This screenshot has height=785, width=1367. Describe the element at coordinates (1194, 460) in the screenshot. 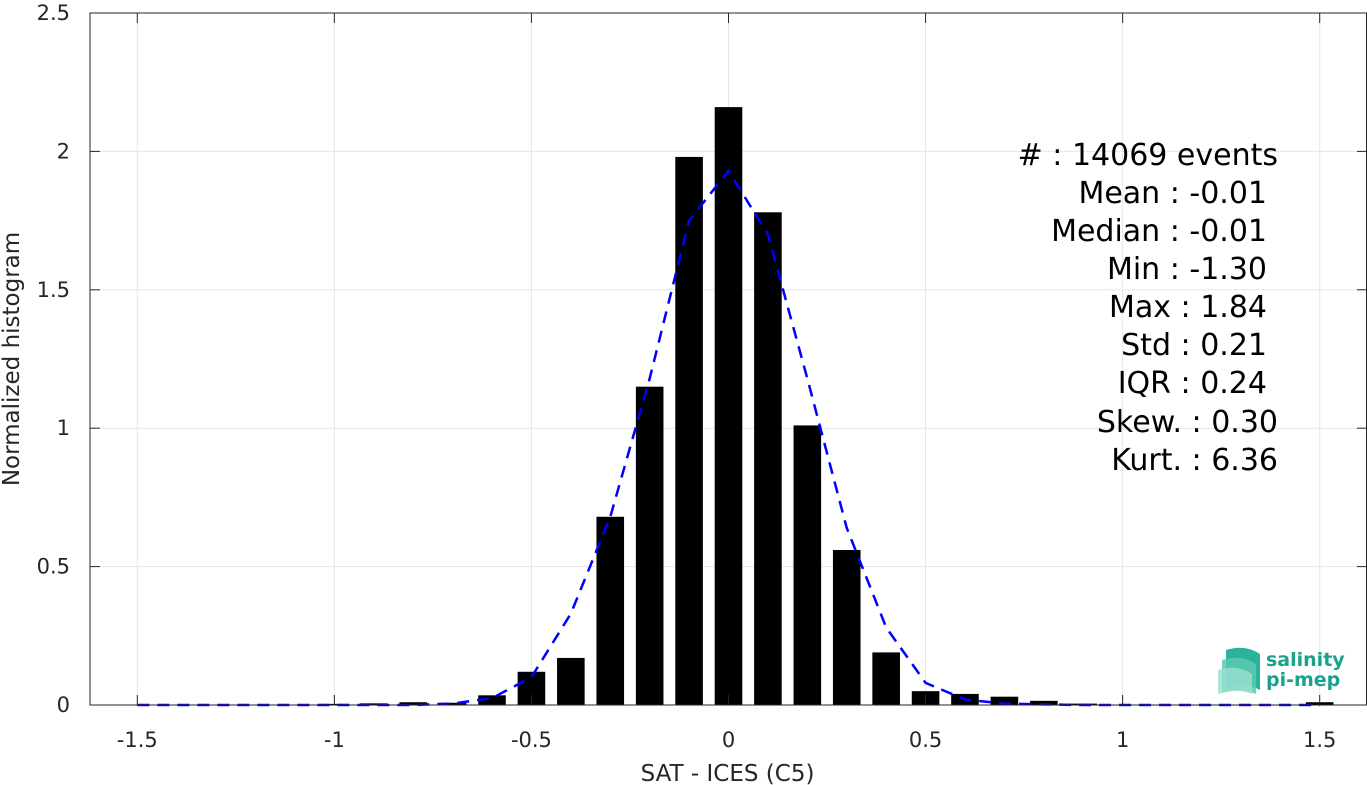

I see `stat-kurtosis: Kurt. : 6.36` at that location.